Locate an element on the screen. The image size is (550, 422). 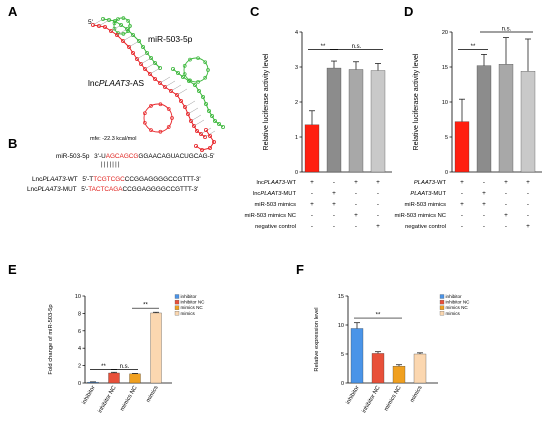
y-tick-label: 1 is located at coordinates (296, 138).